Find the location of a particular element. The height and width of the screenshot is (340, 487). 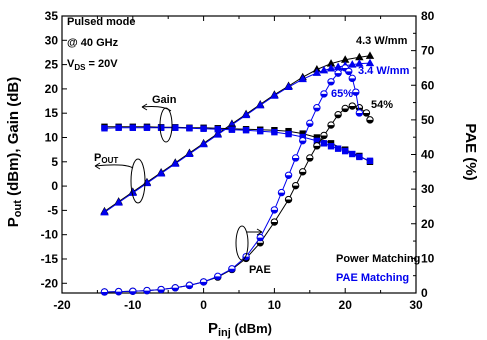

gain-label: Gain is located at coordinates (164, 100).